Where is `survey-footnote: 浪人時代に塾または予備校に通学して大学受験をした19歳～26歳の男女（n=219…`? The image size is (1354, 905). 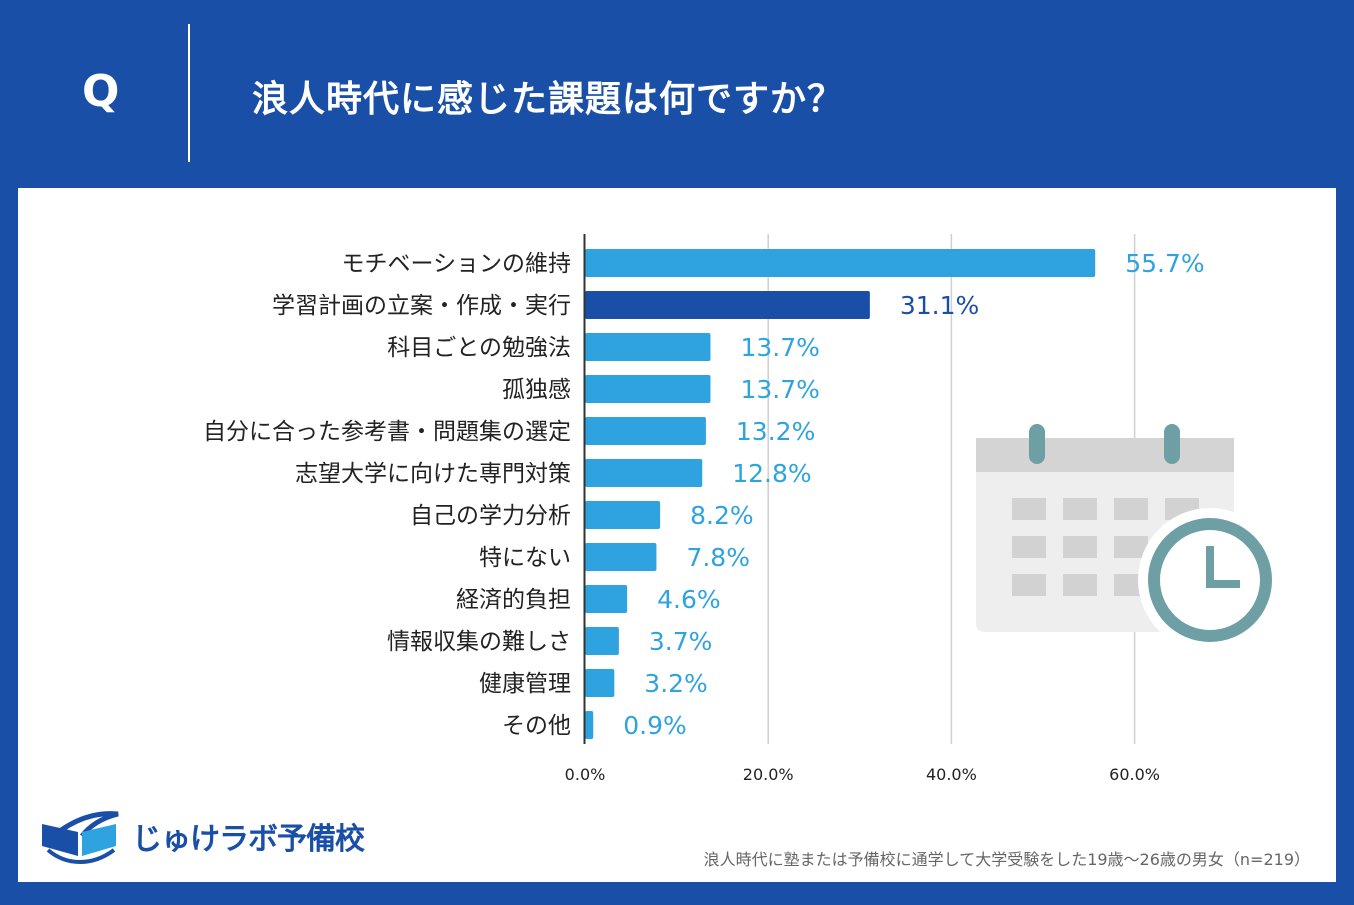
survey-footnote: 浪人時代に塾または予備校に通学して大学受験をした19歳～26歳の男女（n=219… is located at coordinates (1006, 859).